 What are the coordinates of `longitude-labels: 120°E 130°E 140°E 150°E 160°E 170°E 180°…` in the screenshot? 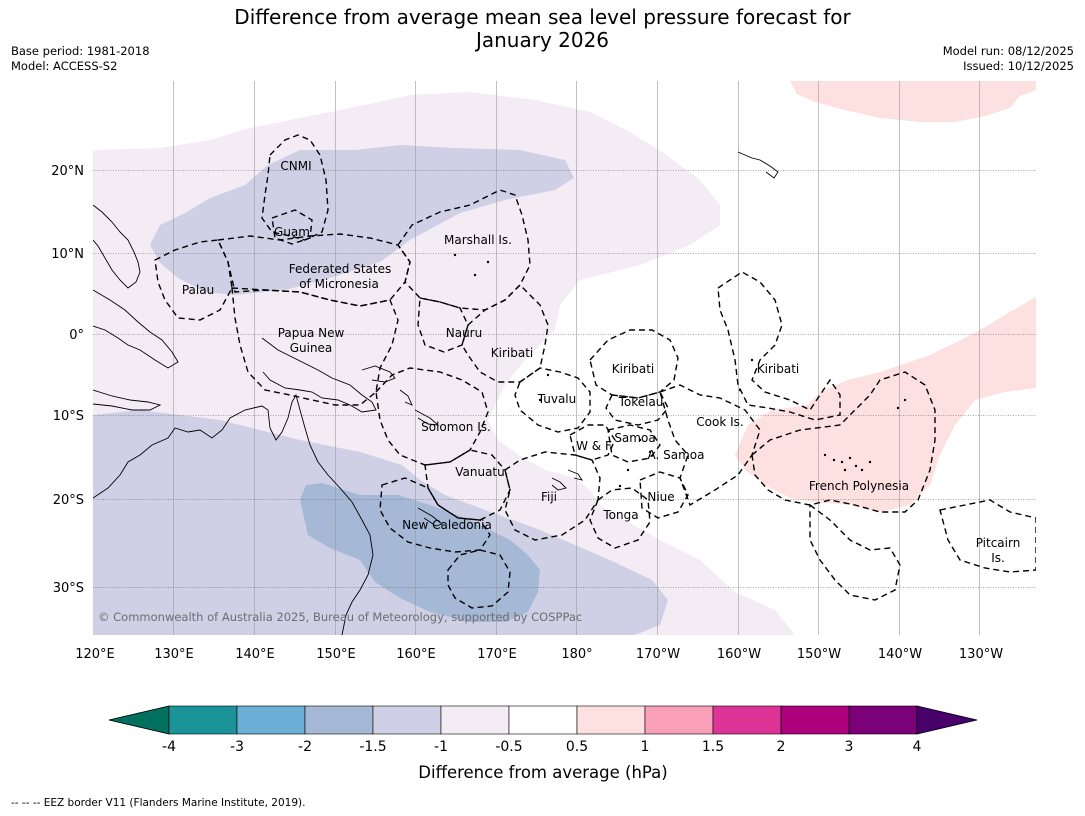 It's located at (539, 654).